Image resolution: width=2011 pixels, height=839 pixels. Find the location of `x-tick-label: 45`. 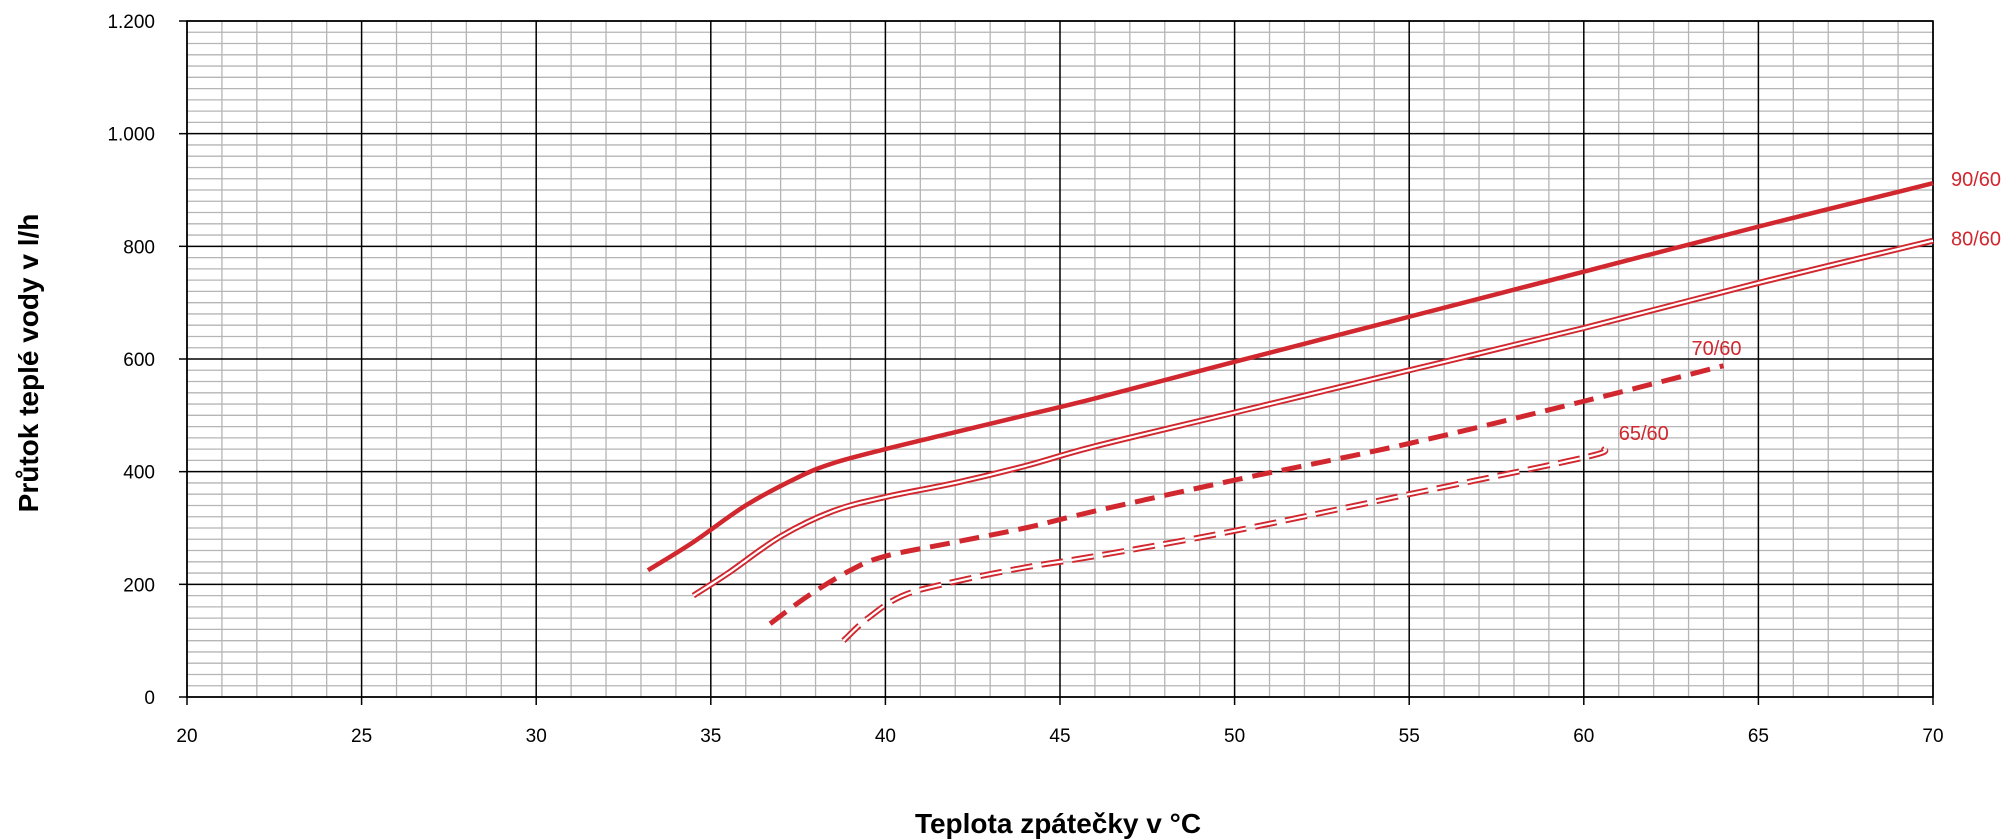

x-tick-label: 45 is located at coordinates (1059, 736).